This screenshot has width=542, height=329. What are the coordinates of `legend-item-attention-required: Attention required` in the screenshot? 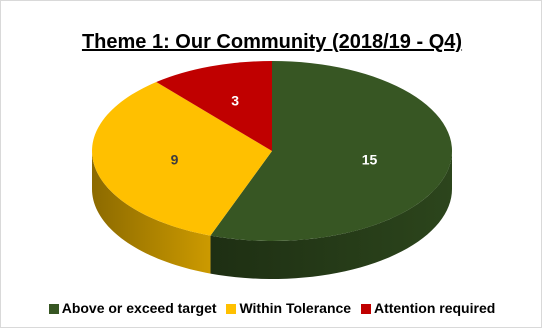 It's located at (428, 308).